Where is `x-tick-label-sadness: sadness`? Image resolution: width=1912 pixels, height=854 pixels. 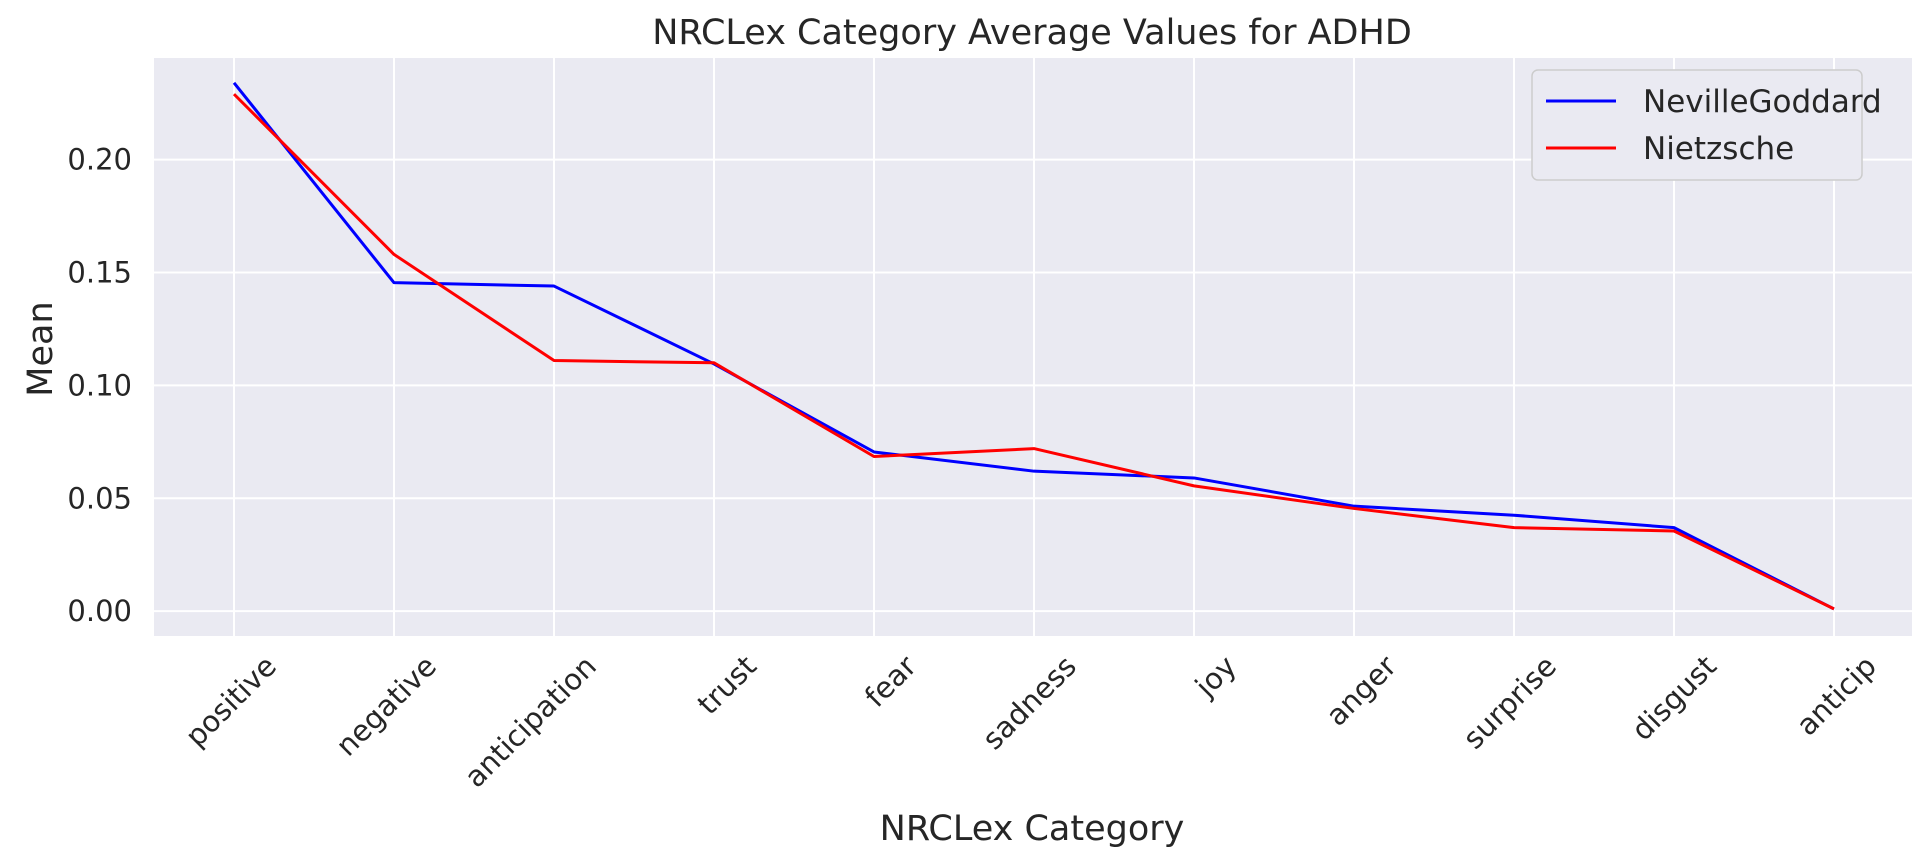 x-tick-label-sadness: sadness is located at coordinates (1029, 702).